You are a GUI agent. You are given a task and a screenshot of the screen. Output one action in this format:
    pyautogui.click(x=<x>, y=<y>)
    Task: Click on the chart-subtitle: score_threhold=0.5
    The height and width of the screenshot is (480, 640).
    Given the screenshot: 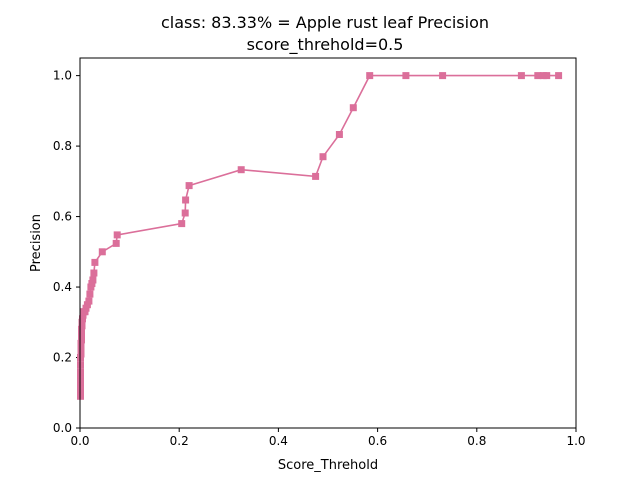 What is the action you would take?
    pyautogui.click(x=325, y=45)
    